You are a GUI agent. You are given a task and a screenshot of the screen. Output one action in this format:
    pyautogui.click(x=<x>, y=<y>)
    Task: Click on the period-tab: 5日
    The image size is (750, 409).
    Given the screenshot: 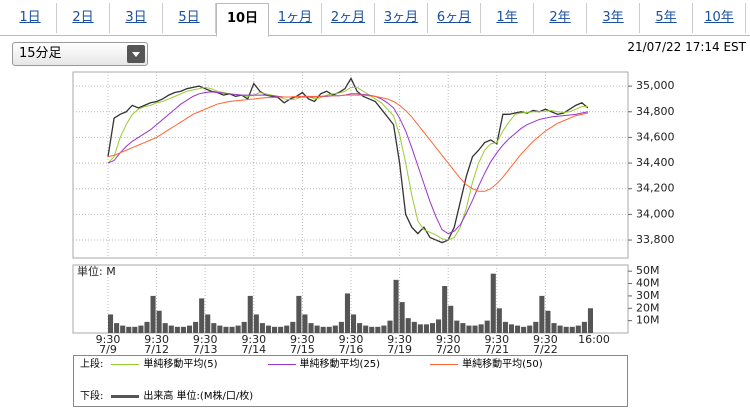 What is the action you would take?
    pyautogui.click(x=189, y=18)
    